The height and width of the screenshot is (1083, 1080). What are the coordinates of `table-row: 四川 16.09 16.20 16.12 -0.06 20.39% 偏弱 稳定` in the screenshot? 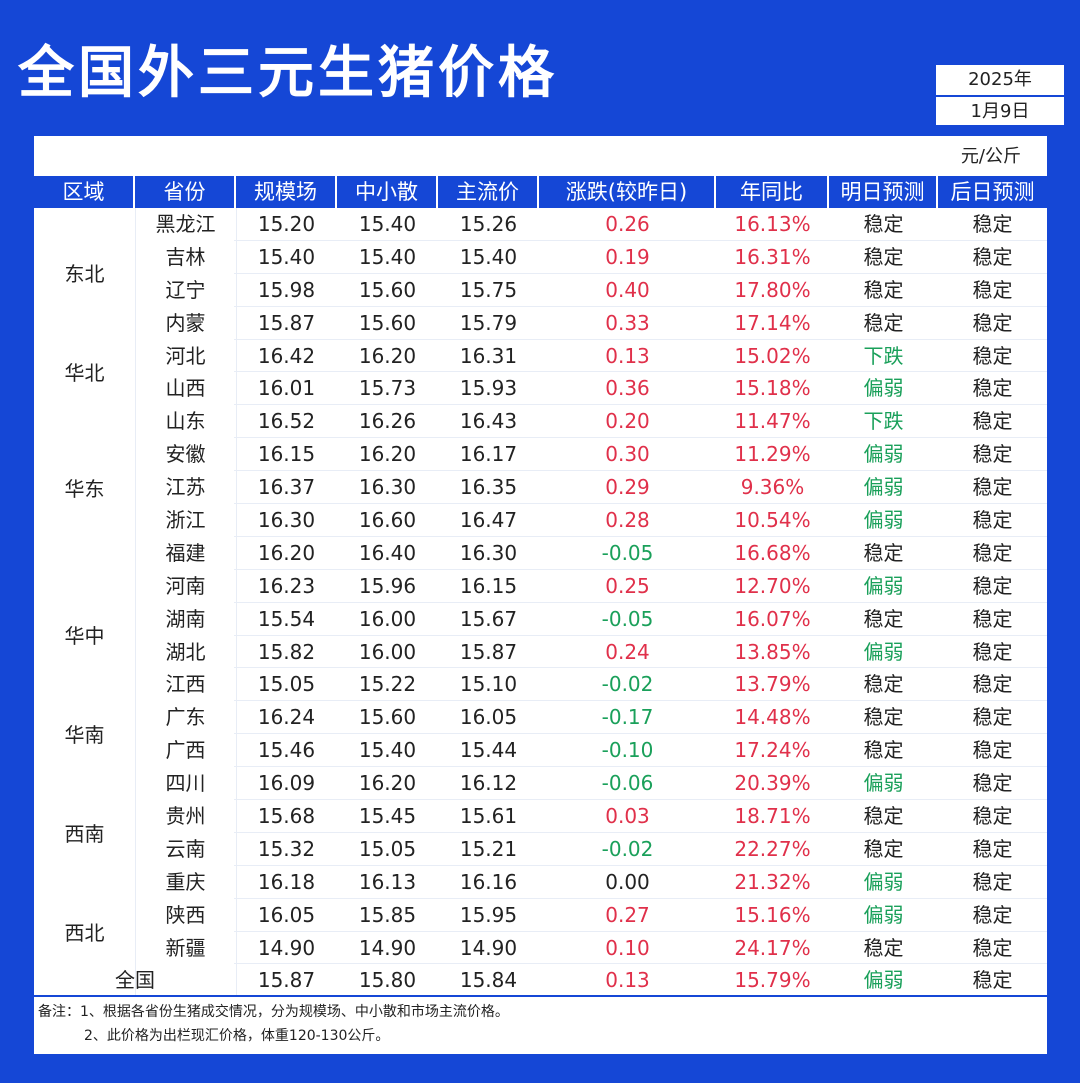 It's located at (540, 784).